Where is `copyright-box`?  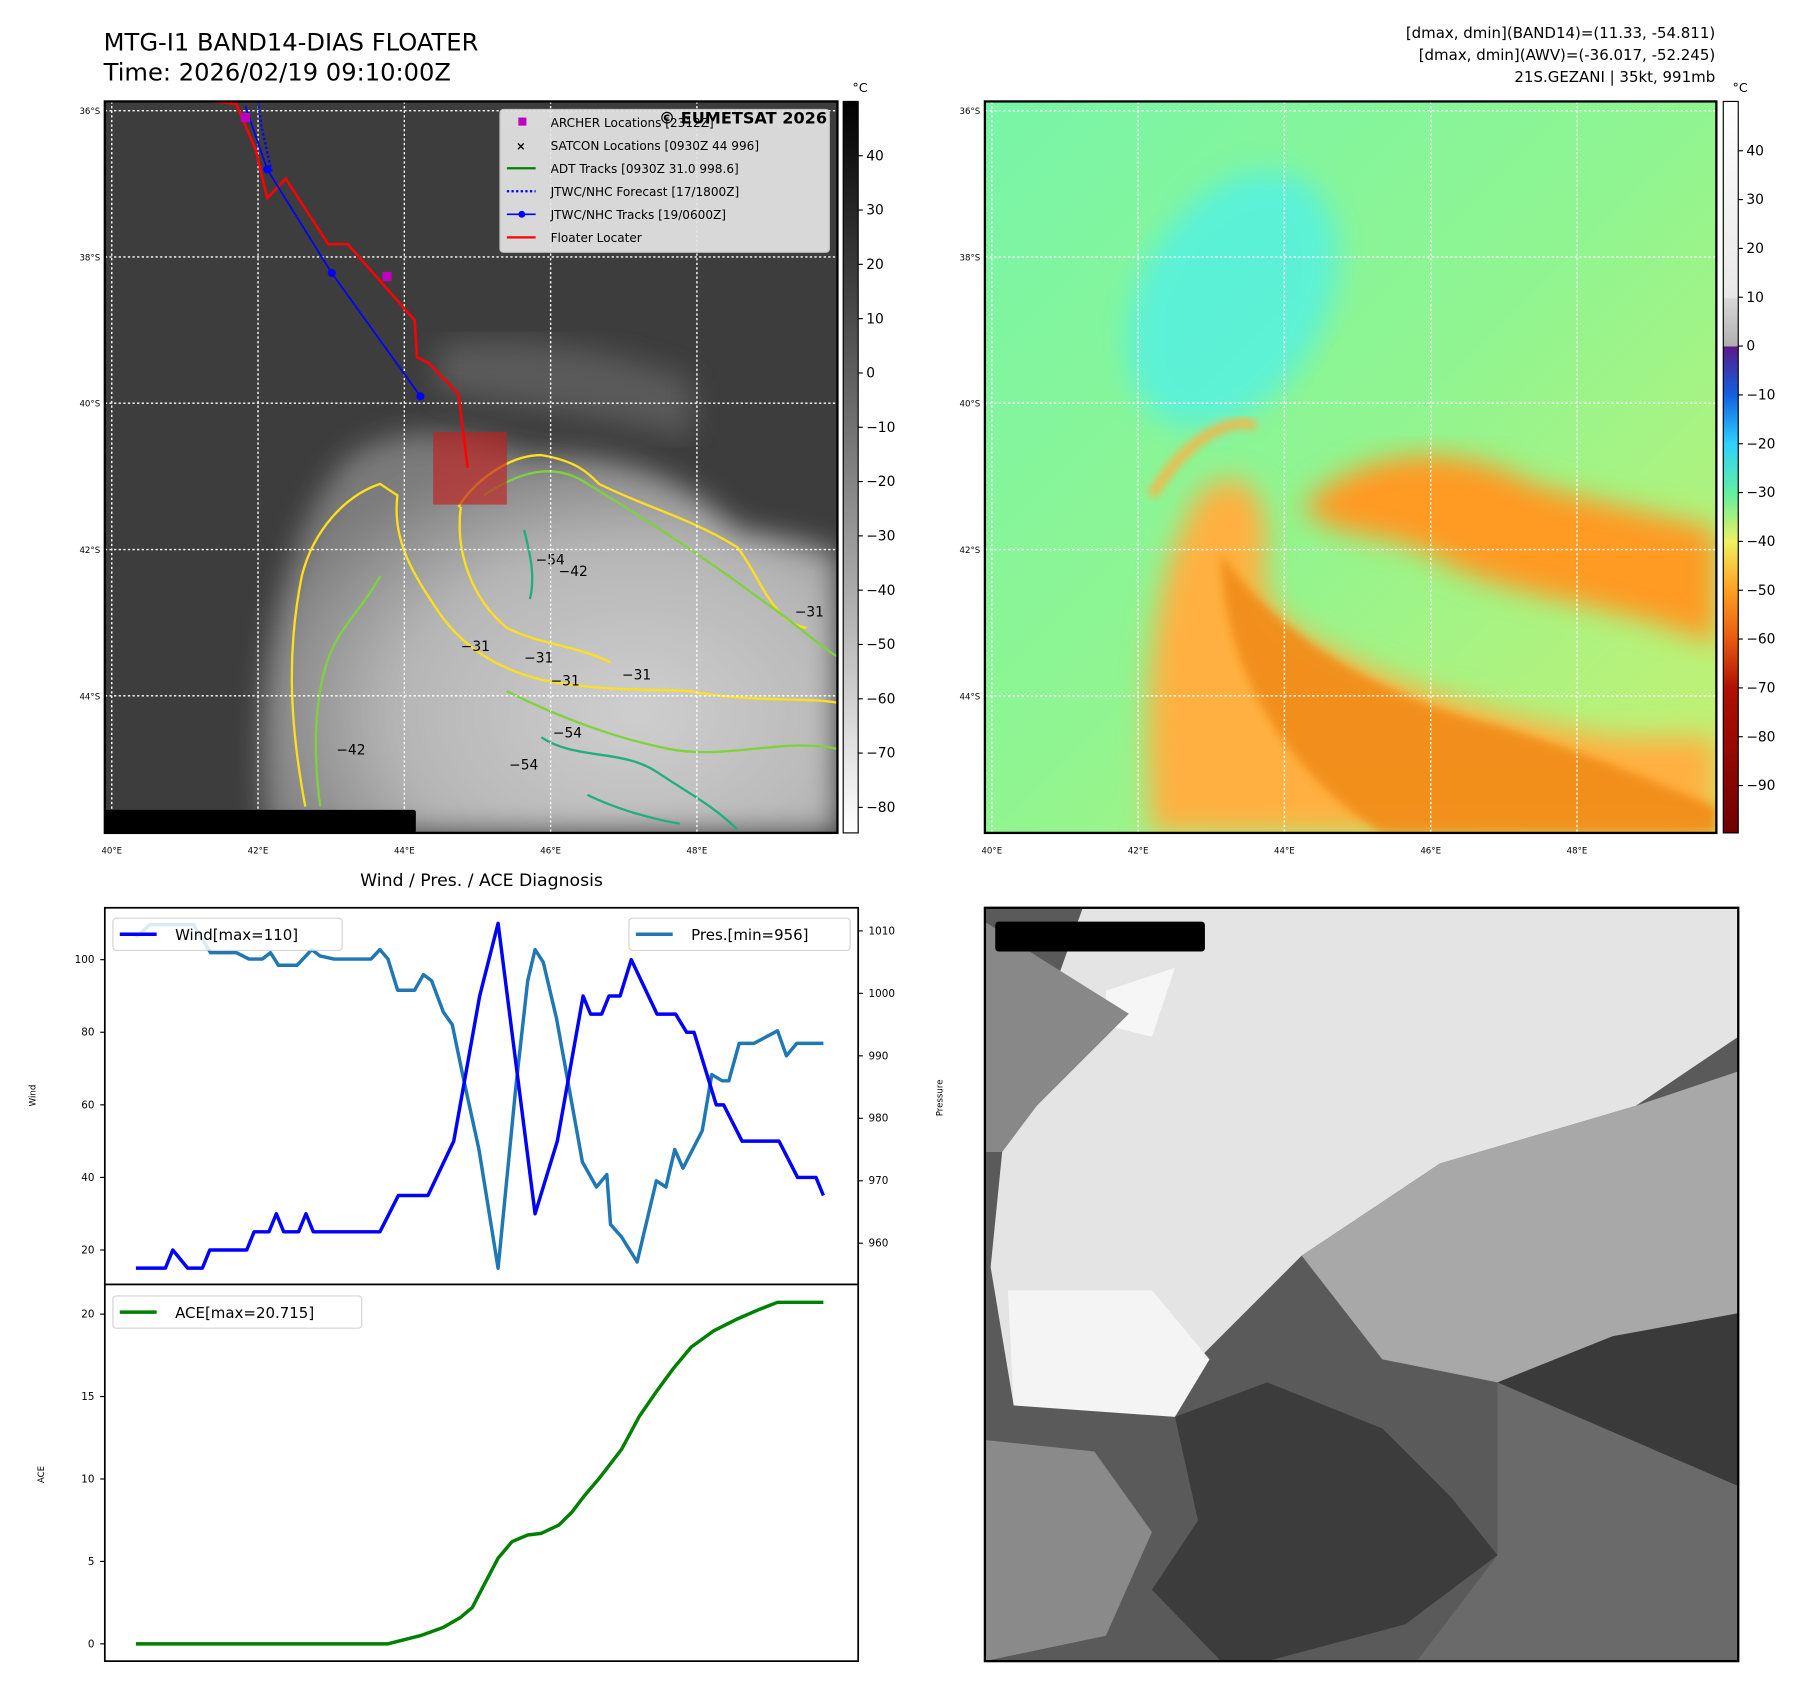
copyright-box is located at coordinates (260, 821).